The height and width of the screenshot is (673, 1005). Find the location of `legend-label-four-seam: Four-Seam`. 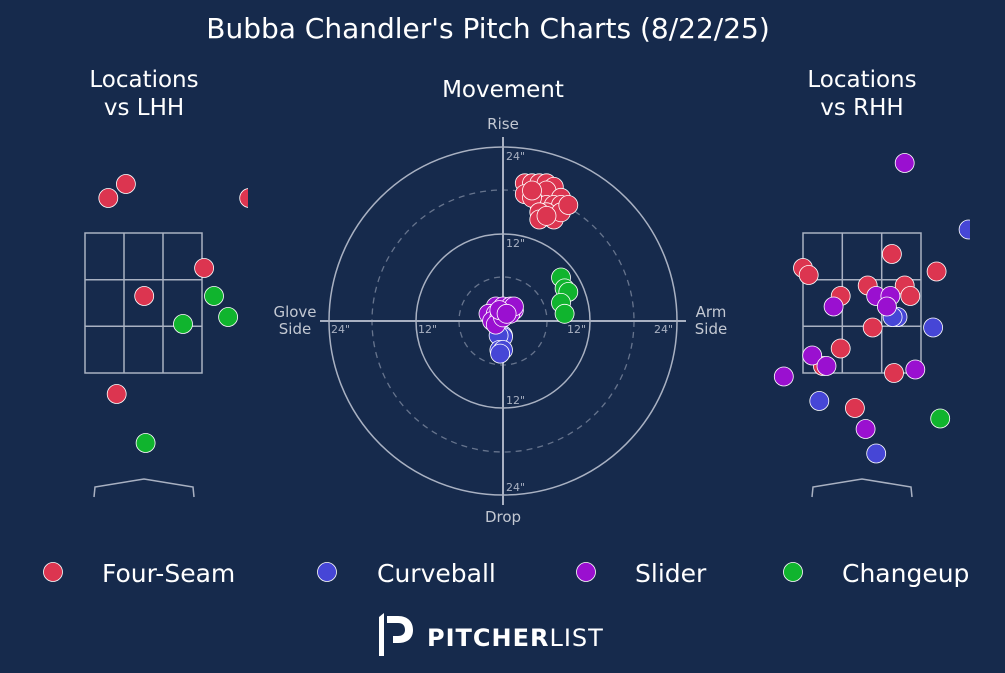

legend-label-four-seam: Four-Seam is located at coordinates (168, 573).